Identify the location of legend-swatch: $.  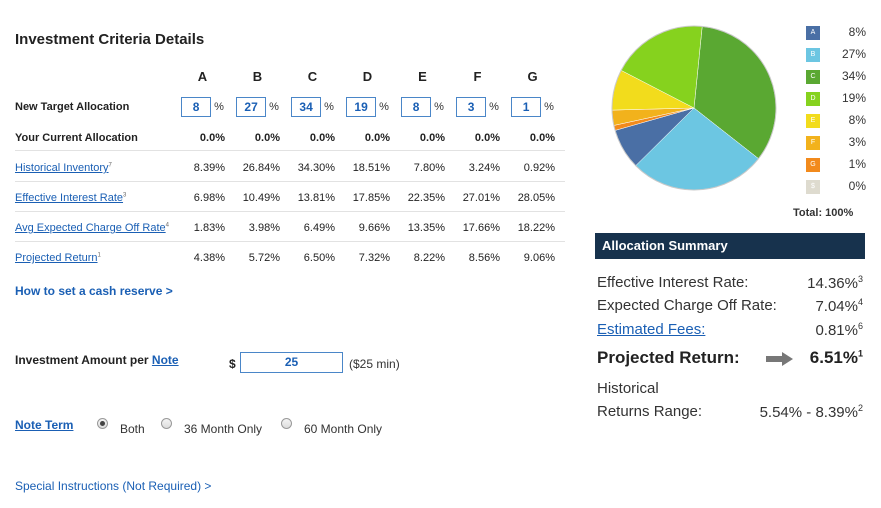
(813, 187).